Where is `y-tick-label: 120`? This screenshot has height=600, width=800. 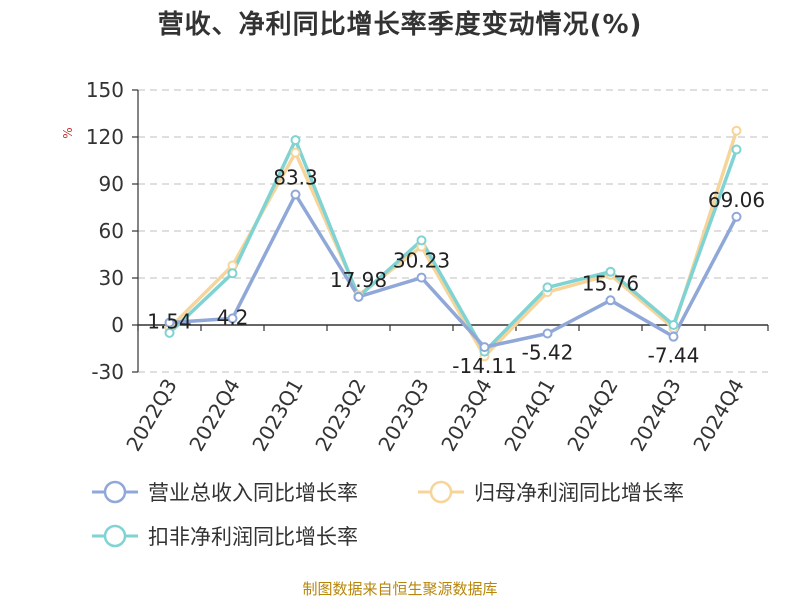
y-tick-label: 120 is located at coordinates (105, 137).